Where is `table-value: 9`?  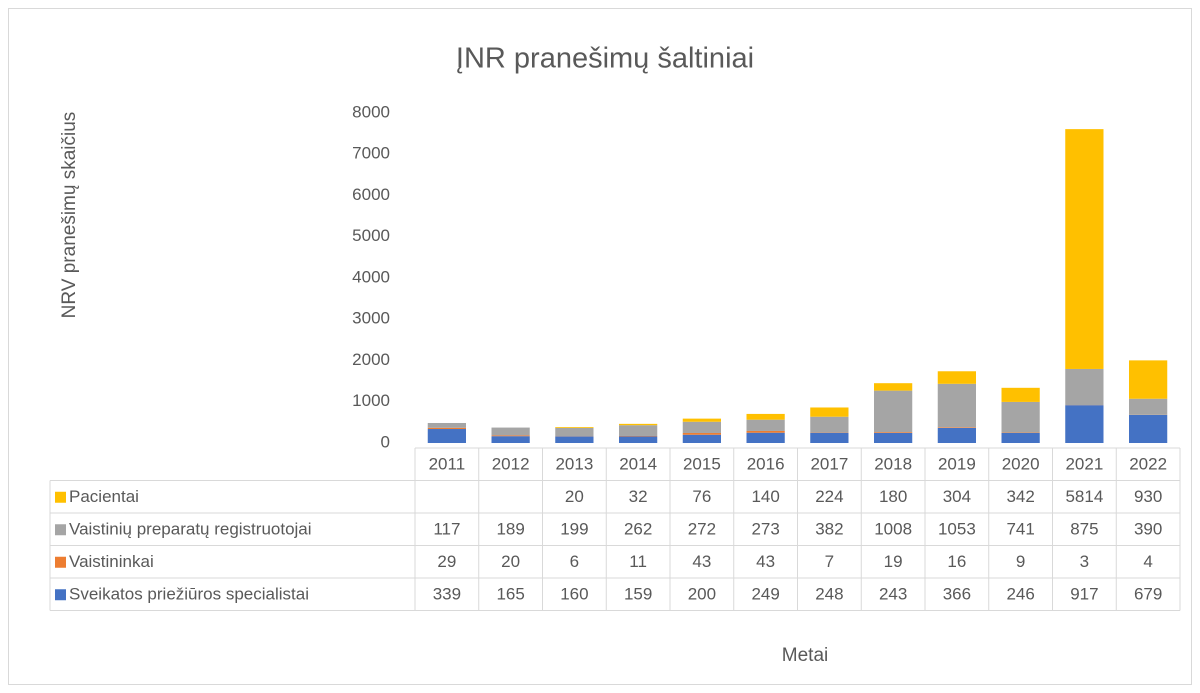
table-value: 9 is located at coordinates (1020, 561).